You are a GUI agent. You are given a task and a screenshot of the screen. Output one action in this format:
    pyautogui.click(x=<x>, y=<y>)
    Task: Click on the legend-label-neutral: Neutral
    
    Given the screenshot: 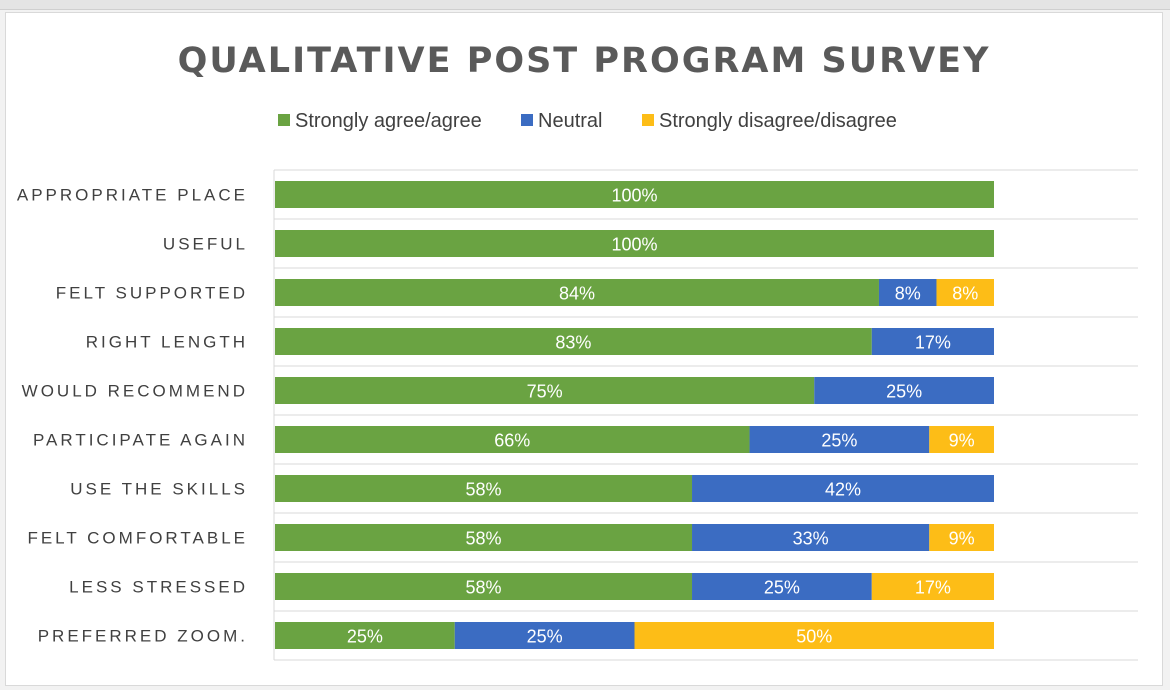 What is the action you would take?
    pyautogui.click(x=570, y=121)
    